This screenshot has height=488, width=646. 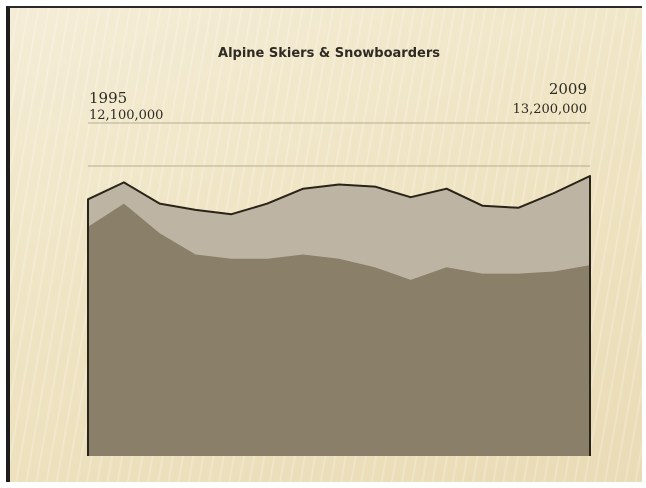 What do you see at coordinates (568, 89) in the screenshot?
I see `end-year-label: 2009` at bounding box center [568, 89].